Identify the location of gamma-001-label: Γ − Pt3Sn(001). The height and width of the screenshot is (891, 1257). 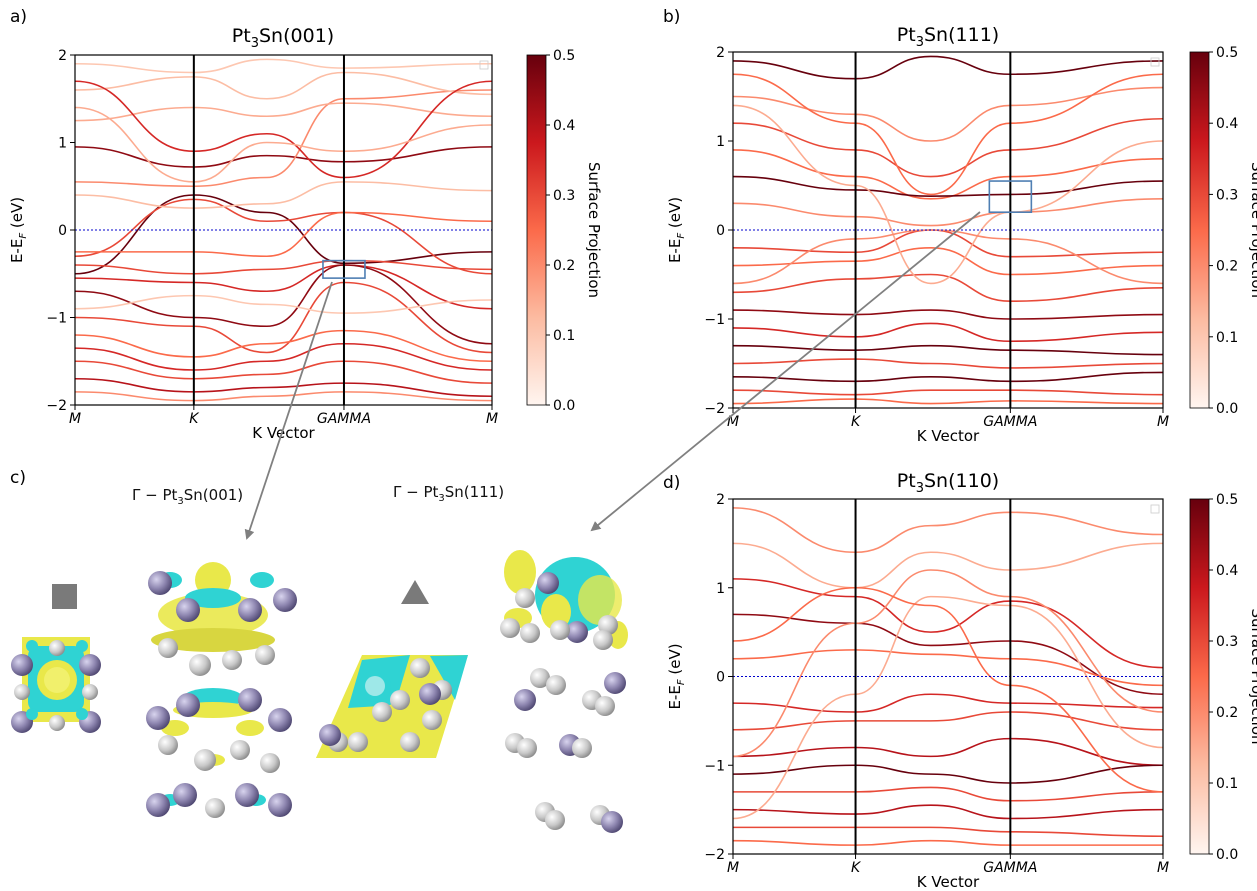
(187, 496).